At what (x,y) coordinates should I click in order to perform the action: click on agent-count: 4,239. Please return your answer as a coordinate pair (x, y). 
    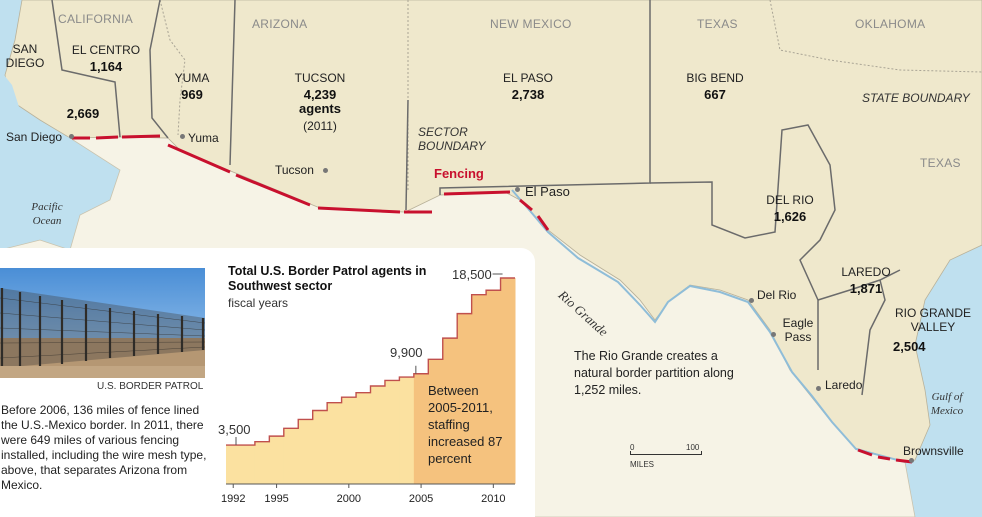
    Looking at the image, I should click on (320, 94).